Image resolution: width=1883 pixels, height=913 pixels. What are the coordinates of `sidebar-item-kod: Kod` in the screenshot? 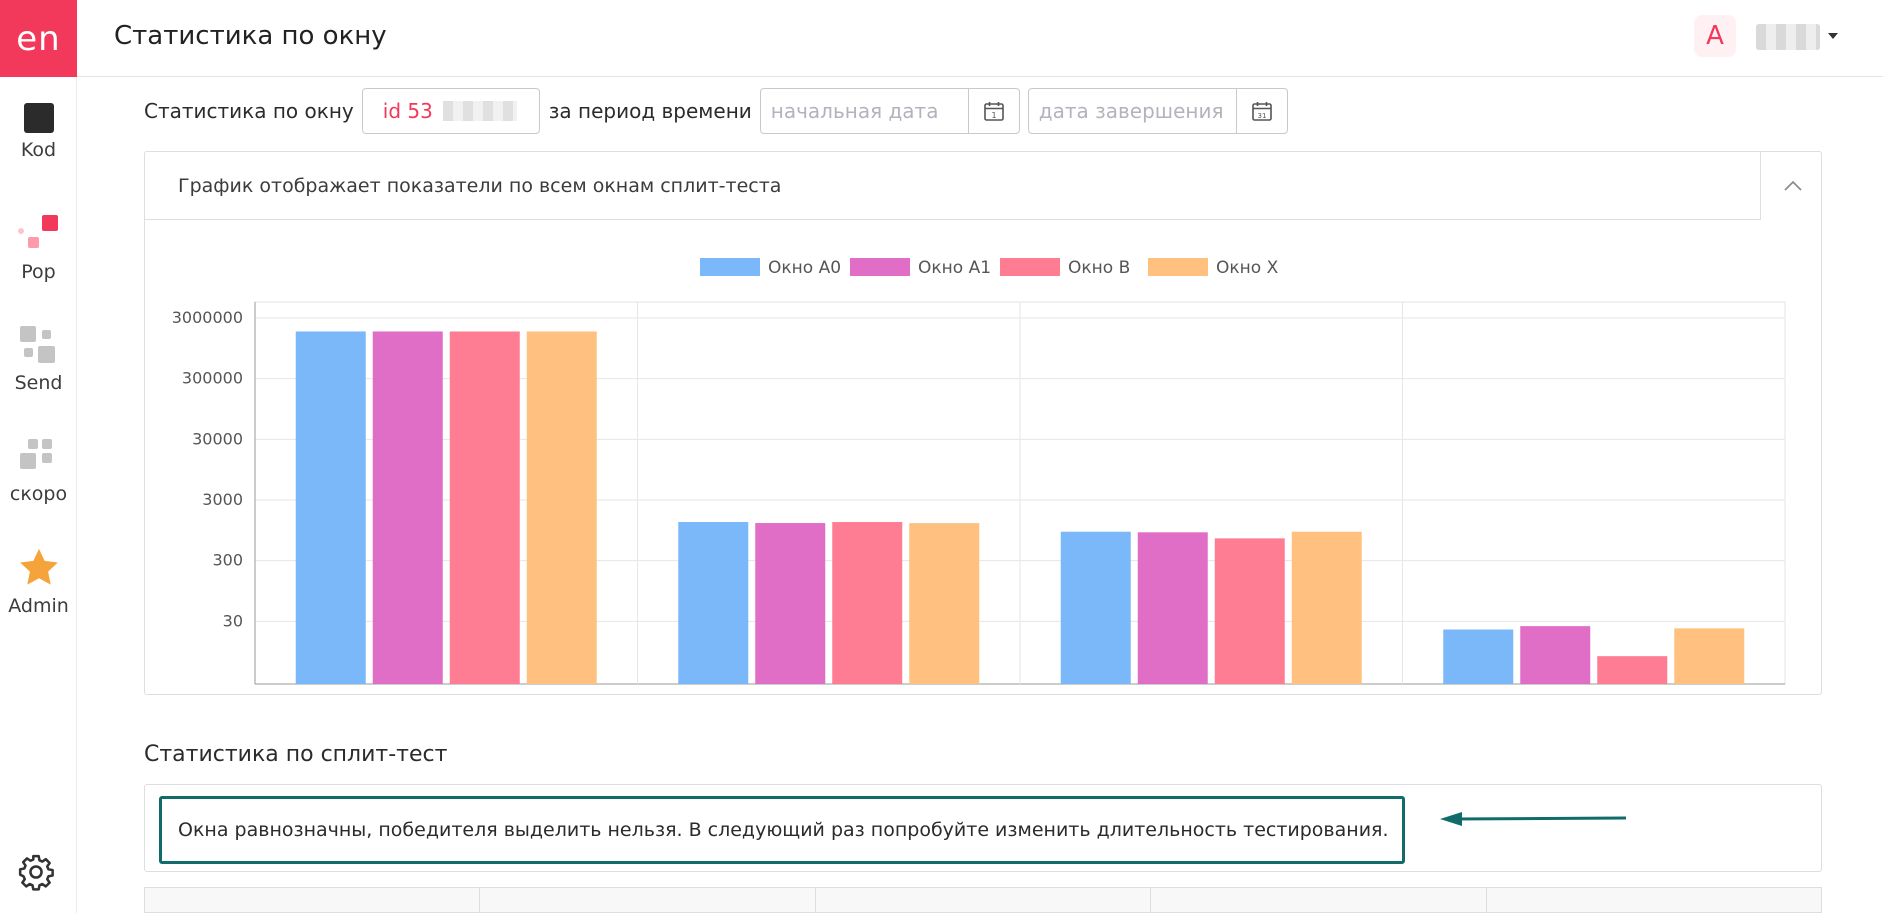 It's located at (38, 132).